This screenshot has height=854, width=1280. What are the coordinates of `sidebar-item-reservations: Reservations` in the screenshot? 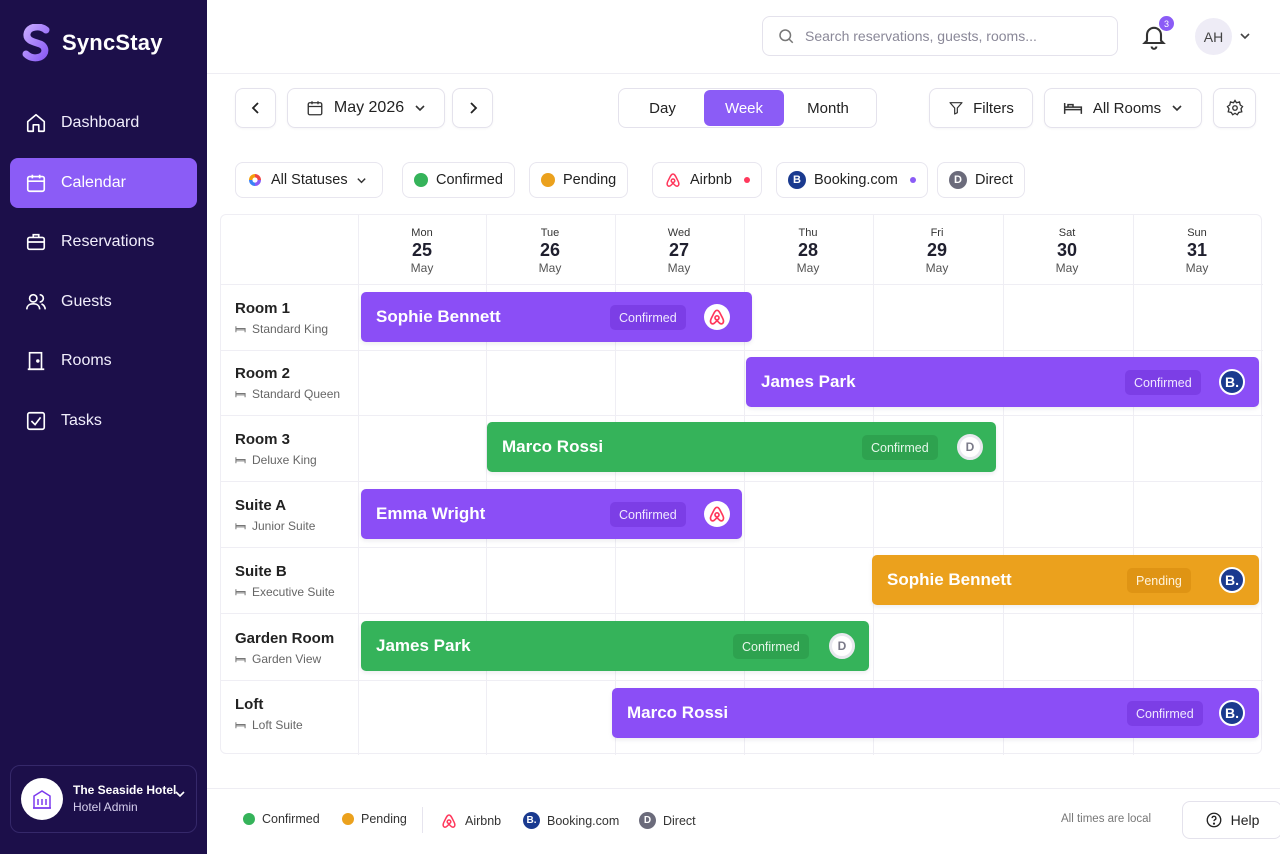 It's located at (103, 242).